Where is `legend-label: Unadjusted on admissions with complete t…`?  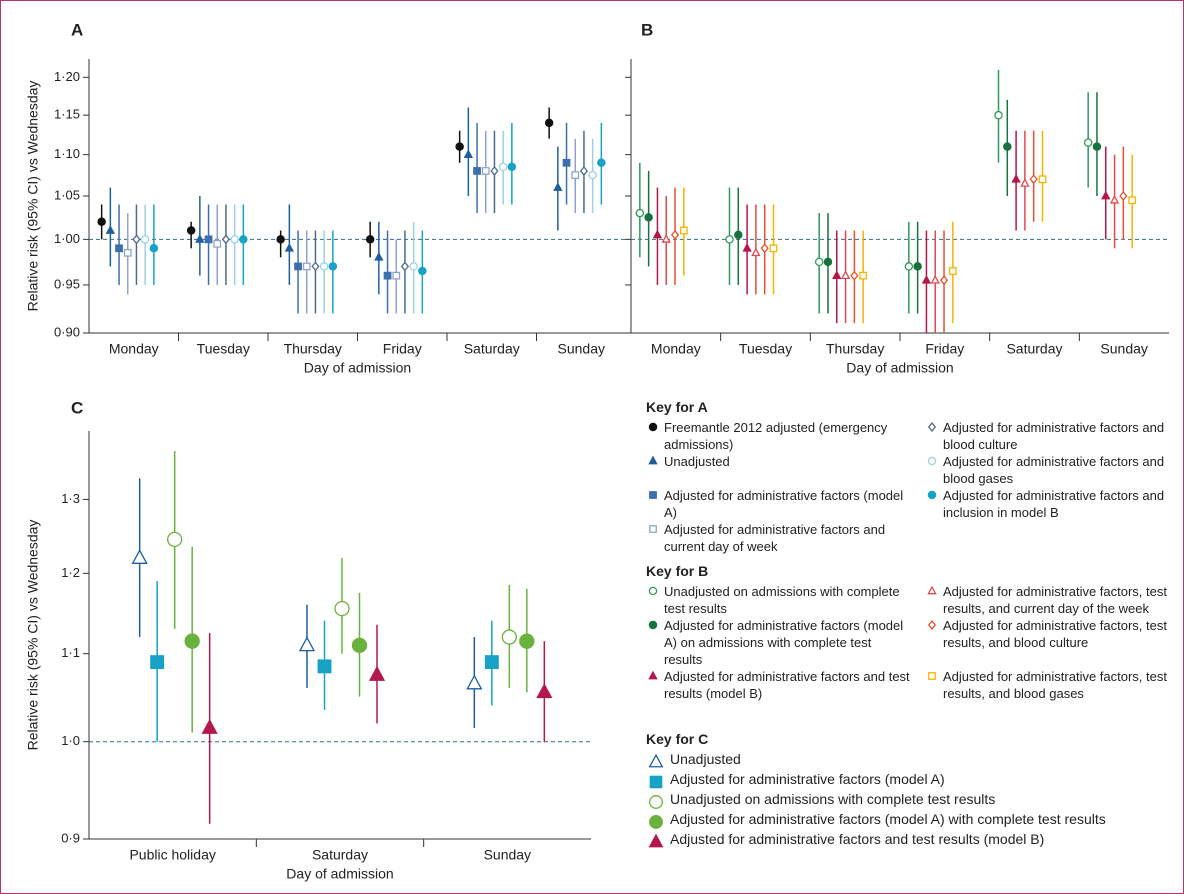 legend-label: Unadjusted on admissions with complete t… is located at coordinates (833, 799).